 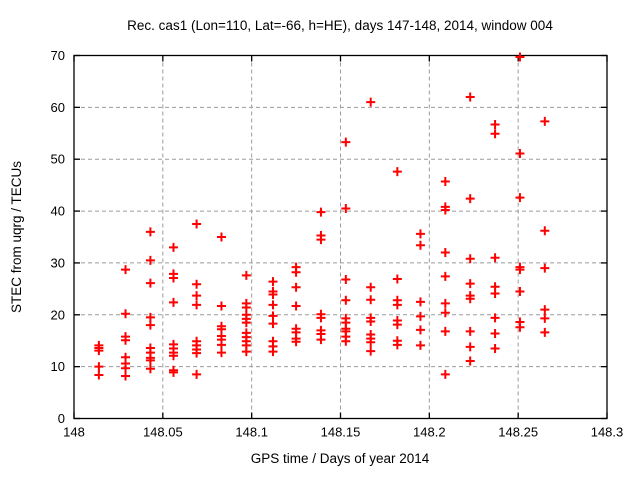 I want to click on x-tick-label: 148, so click(x=74, y=432).